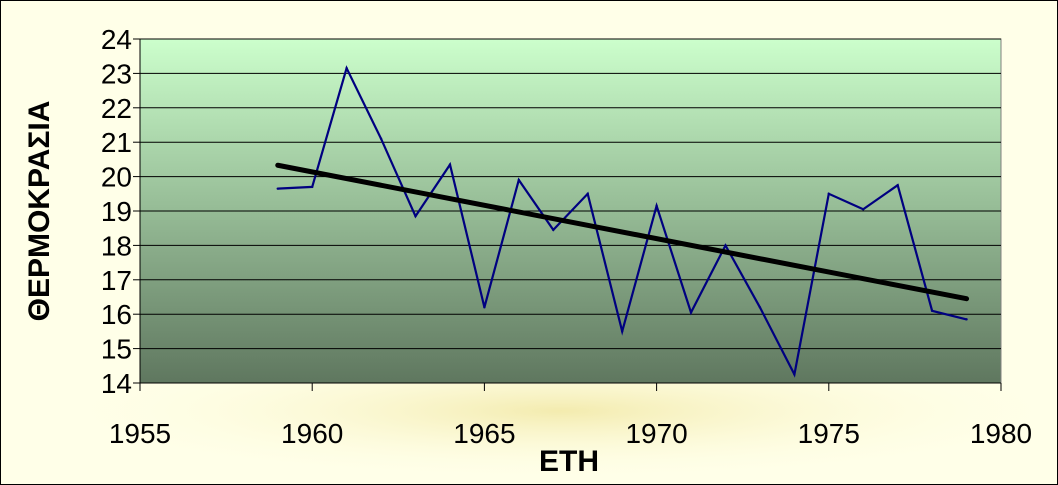 The height and width of the screenshot is (485, 1058). I want to click on y-tick-label: 15, so click(116, 349).